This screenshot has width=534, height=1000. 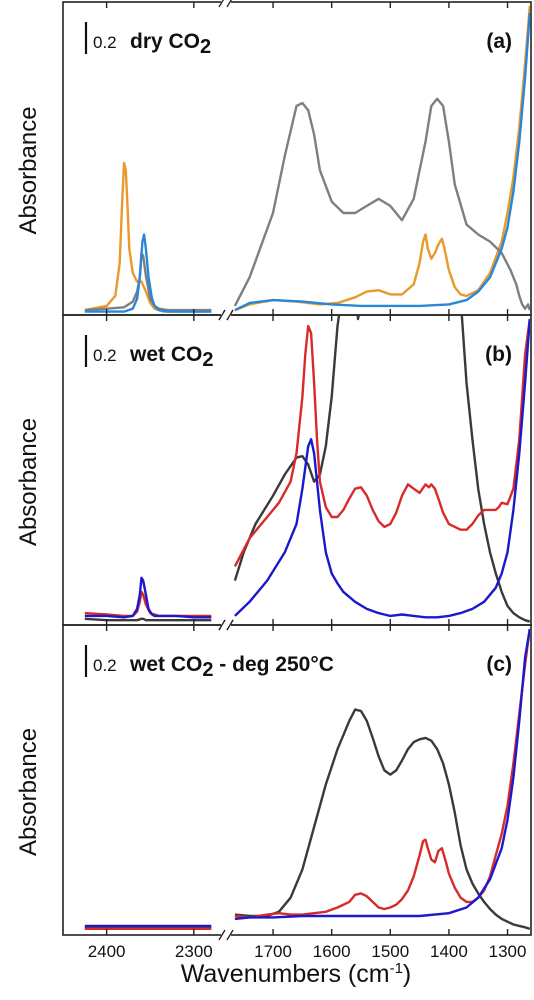 I want to click on x-tick-label: 1600, so click(x=332, y=951).